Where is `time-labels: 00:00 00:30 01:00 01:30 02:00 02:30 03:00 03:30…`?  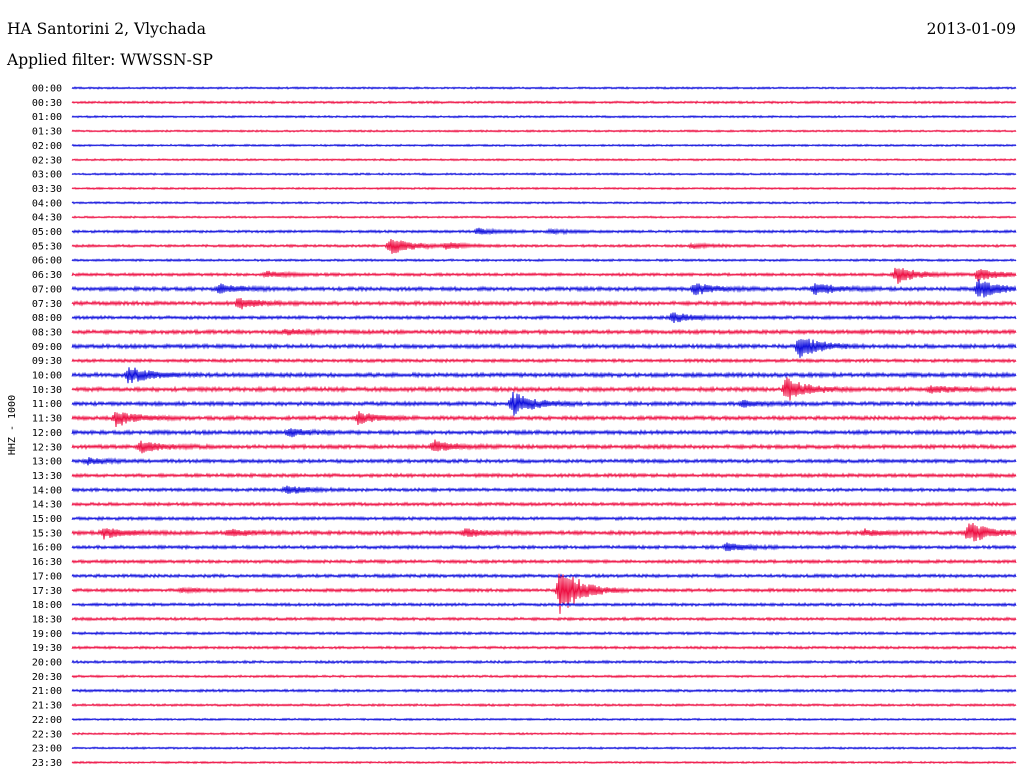 time-labels: 00:00 00:30 01:00 01:30 02:00 02:30 03:00 03:30… is located at coordinates (47, 426).